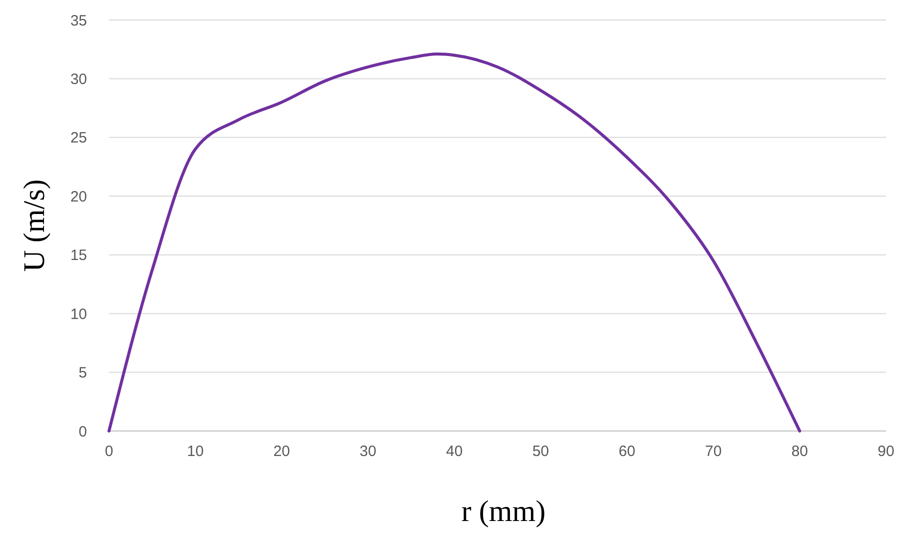 Image resolution: width=904 pixels, height=533 pixels. Describe the element at coordinates (503, 511) in the screenshot. I see `x-axis-title: r (mm)` at that location.